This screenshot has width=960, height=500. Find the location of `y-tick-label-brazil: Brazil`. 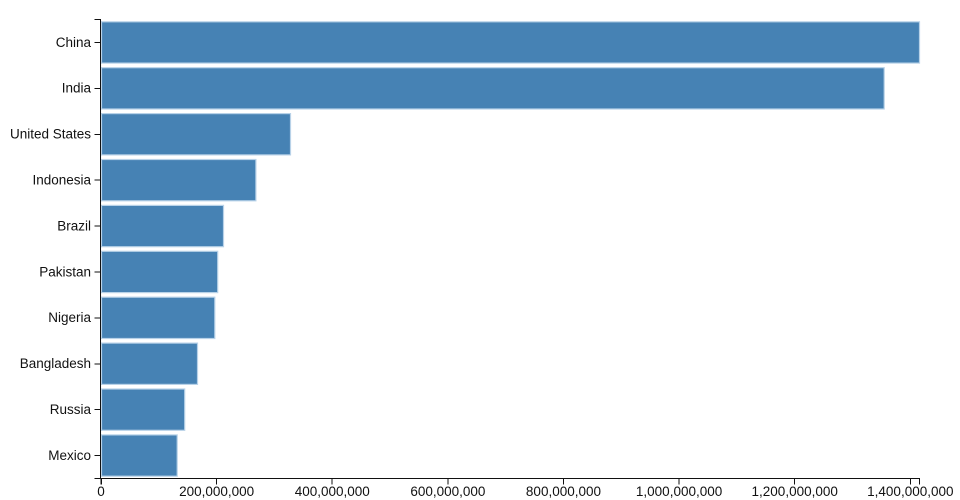

y-tick-label-brazil: Brazil is located at coordinates (74, 225).